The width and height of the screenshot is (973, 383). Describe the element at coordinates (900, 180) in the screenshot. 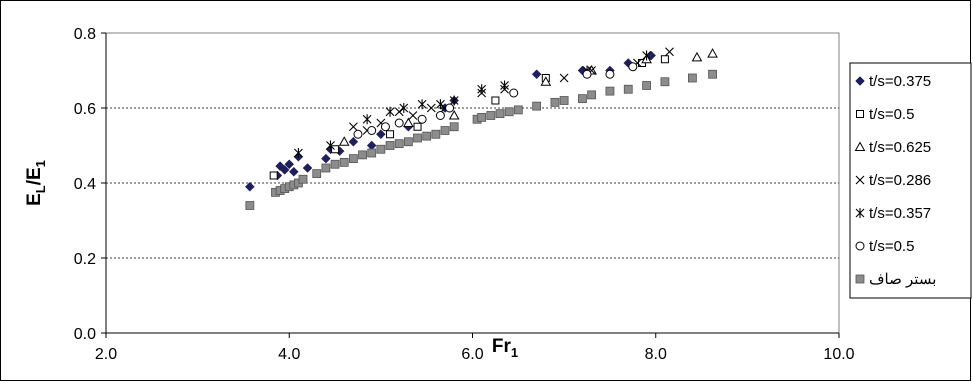

I see `legend-label: t/s=0.286` at that location.